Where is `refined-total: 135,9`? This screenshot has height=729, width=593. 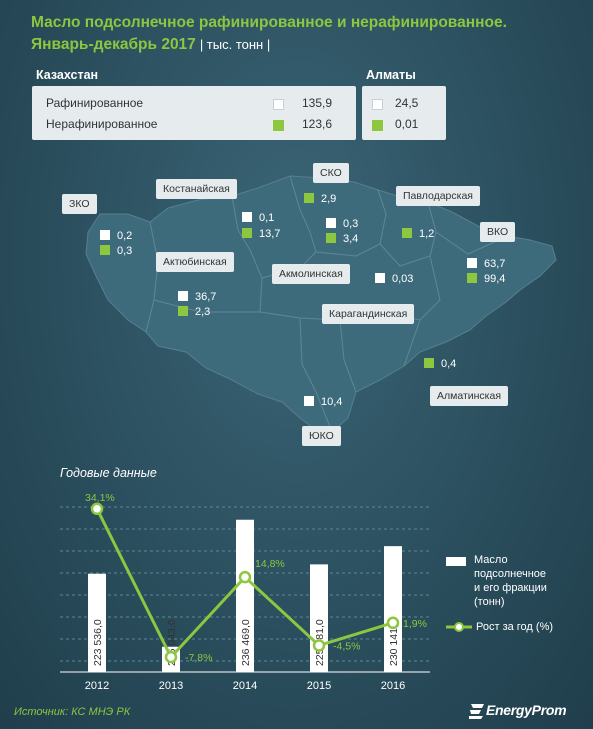
refined-total: 135,9 is located at coordinates (317, 103).